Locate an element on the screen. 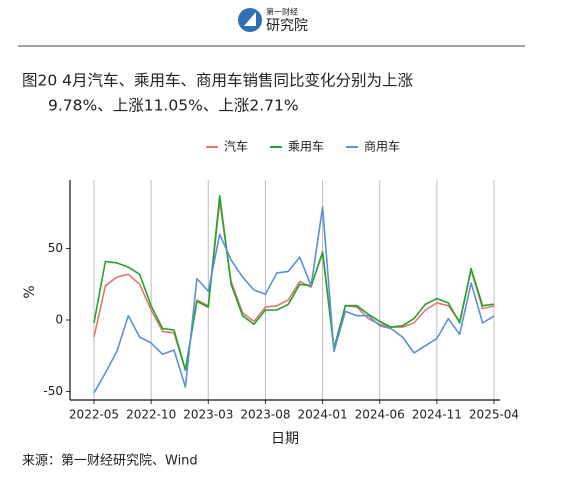 Image resolution: width=575 pixels, height=500 pixels. y-axis-label: % is located at coordinates (30, 291).